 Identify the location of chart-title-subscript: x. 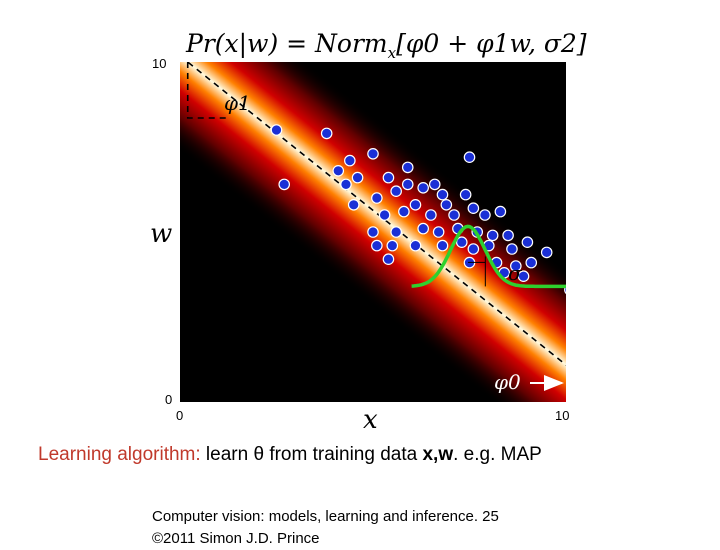
(392, 53).